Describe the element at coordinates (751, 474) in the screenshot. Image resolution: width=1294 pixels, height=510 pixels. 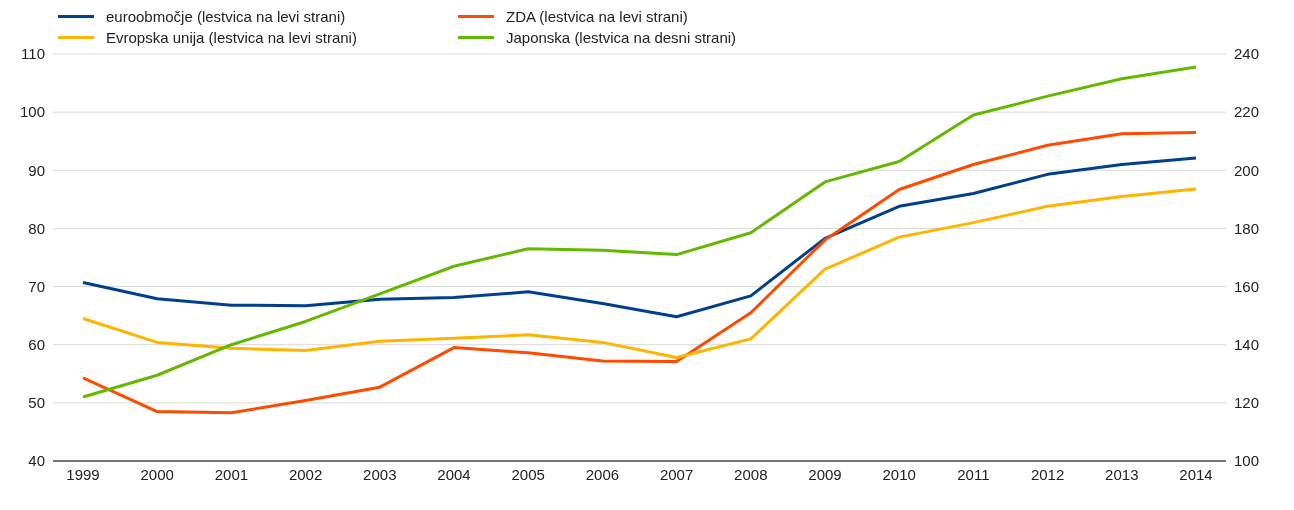
I see `x-tick-label: 2008` at that location.